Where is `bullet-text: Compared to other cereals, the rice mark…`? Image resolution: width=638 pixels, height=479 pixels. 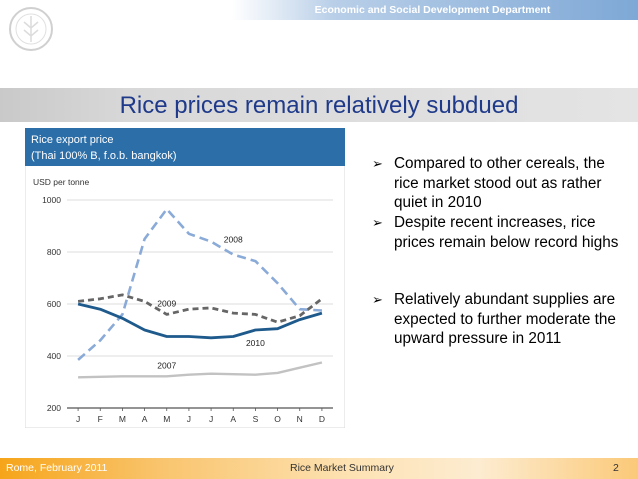 bullet-text: Compared to other cereals, the rice mark… is located at coordinates (499, 183).